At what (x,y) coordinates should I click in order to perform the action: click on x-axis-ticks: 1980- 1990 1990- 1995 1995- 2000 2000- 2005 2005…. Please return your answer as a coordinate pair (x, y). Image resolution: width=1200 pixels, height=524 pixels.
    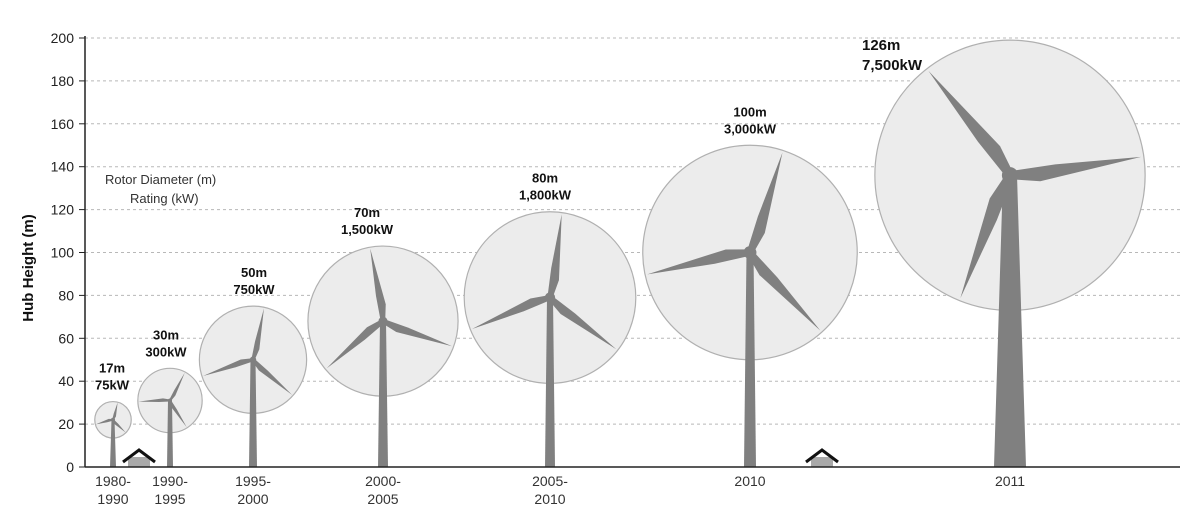
    Looking at the image, I should click on (560, 490).